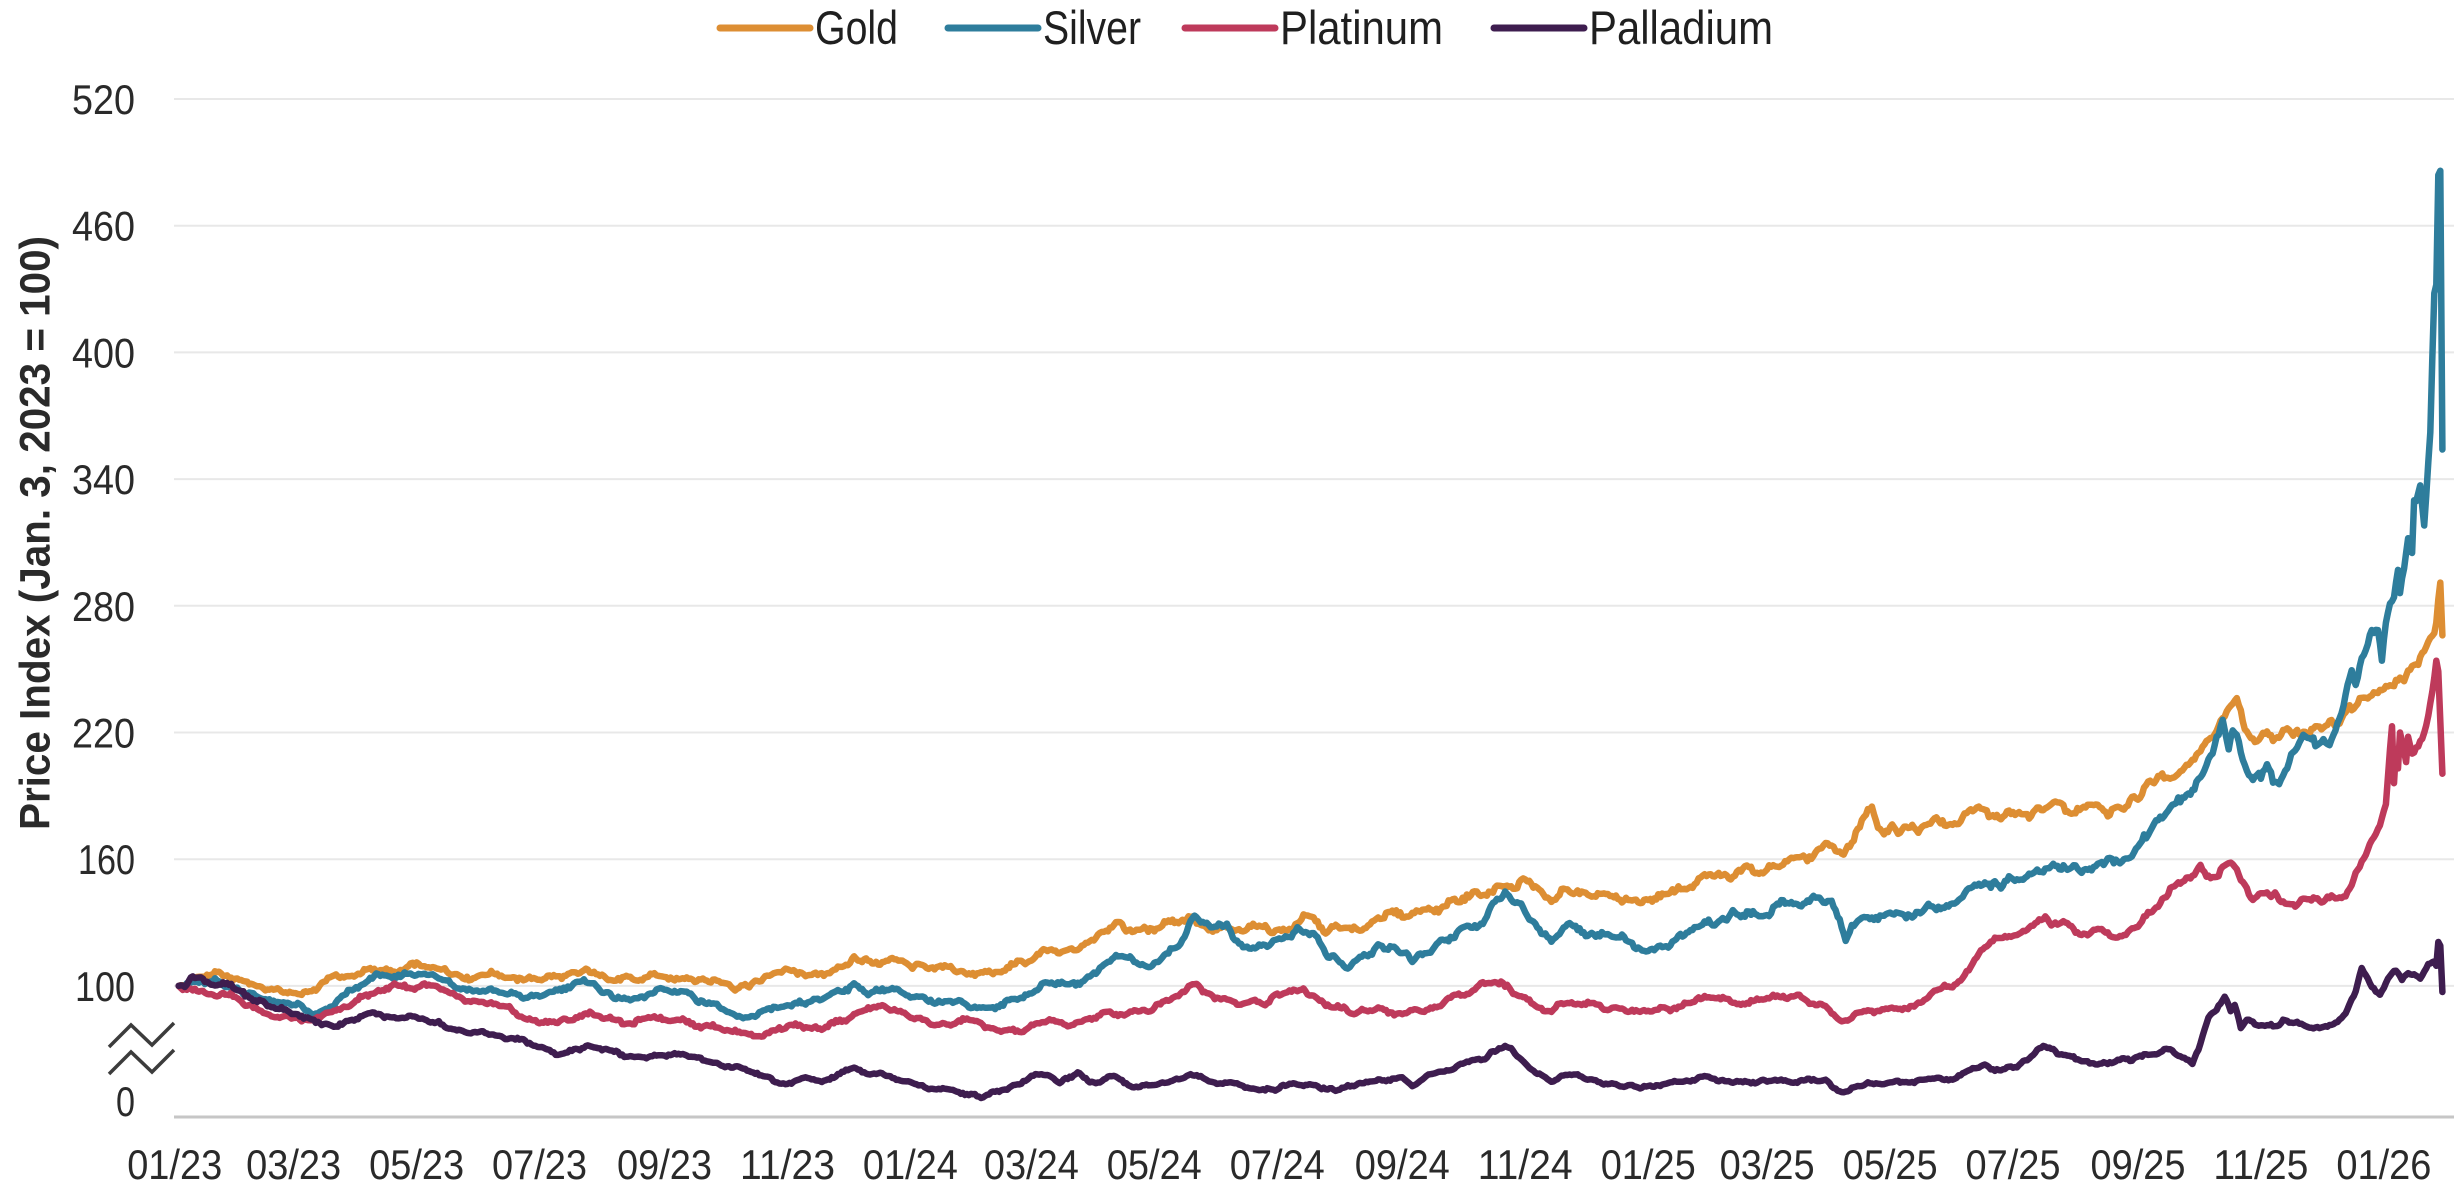  Describe the element at coordinates (416, 1164) in the screenshot. I see `svg-text: 05/23` at that location.